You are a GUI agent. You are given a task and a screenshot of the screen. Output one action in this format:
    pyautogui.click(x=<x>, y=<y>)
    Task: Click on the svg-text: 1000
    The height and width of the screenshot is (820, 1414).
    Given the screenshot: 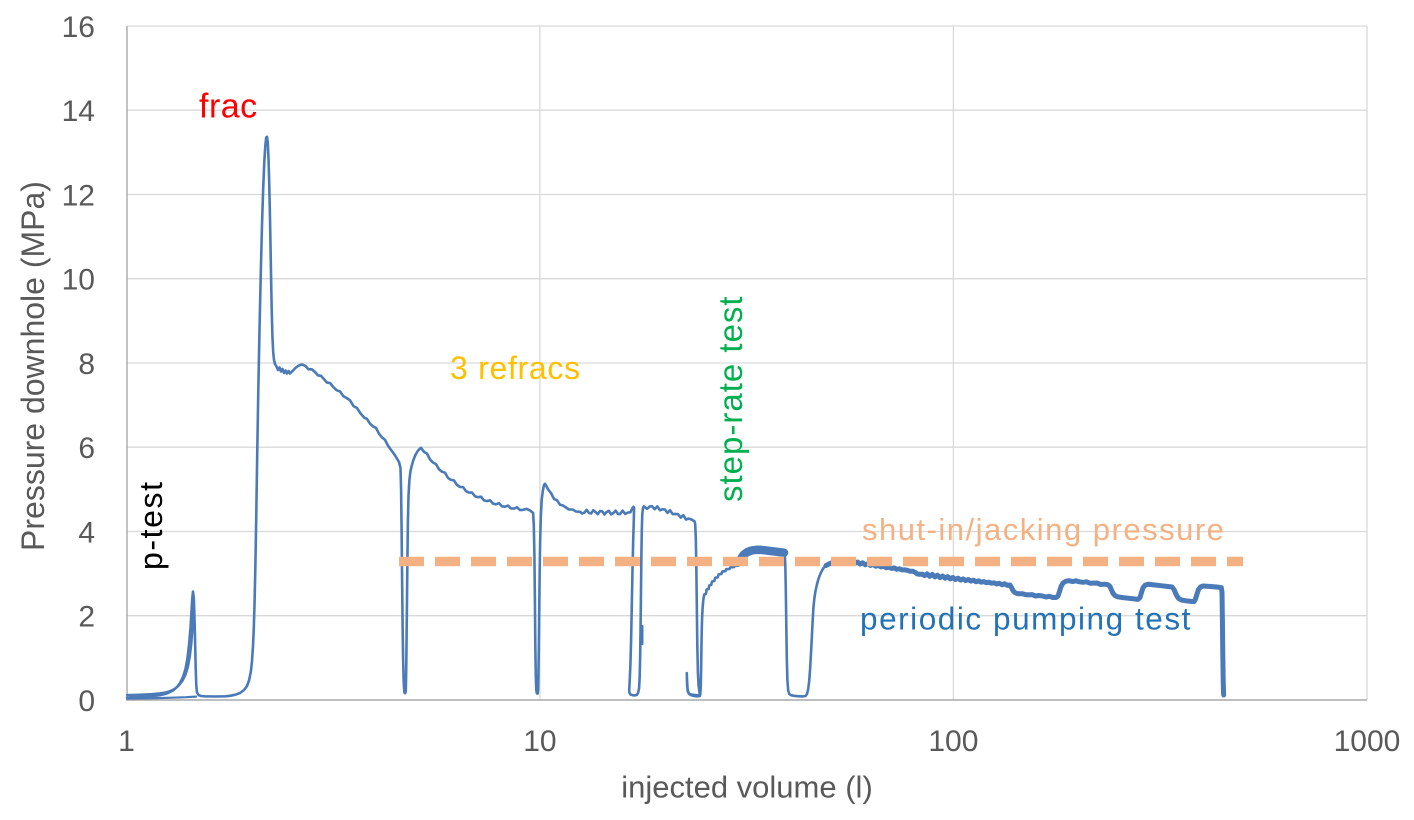 What is the action you would take?
    pyautogui.click(x=1367, y=741)
    